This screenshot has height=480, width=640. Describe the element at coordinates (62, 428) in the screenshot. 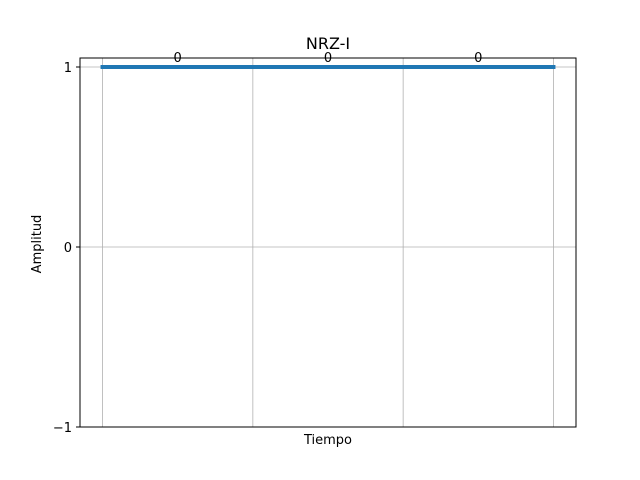

I see `y-tick-label-0: −1` at that location.